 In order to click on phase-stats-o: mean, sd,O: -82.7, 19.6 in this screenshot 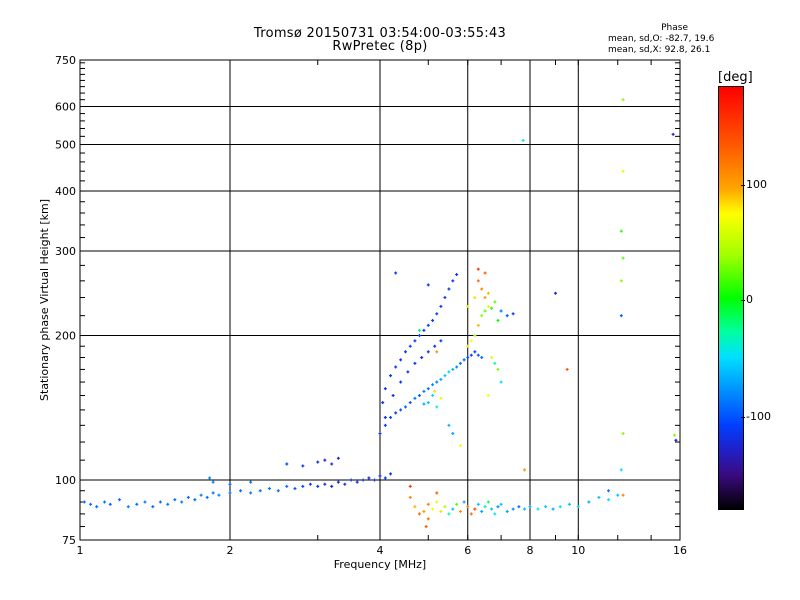, I will do `click(661, 39)`.